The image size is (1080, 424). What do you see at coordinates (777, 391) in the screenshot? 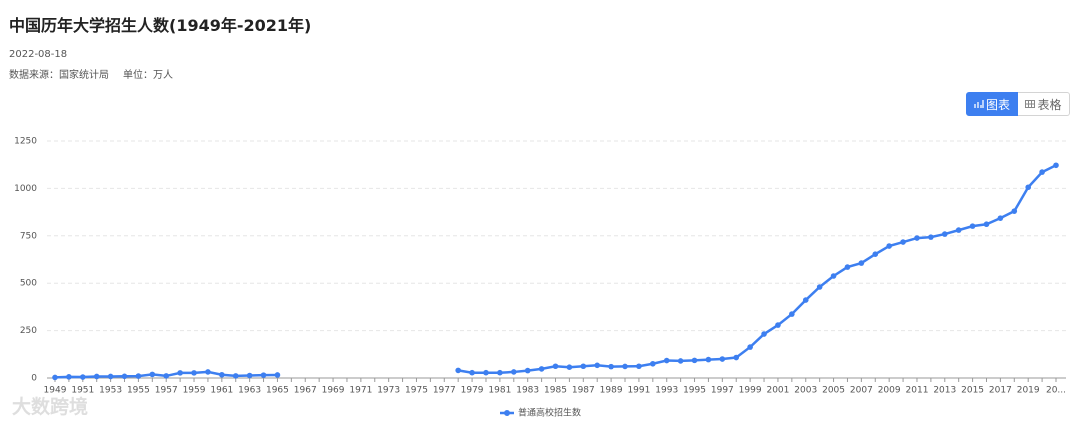
I see `x-tick-label: 2001` at bounding box center [777, 391].